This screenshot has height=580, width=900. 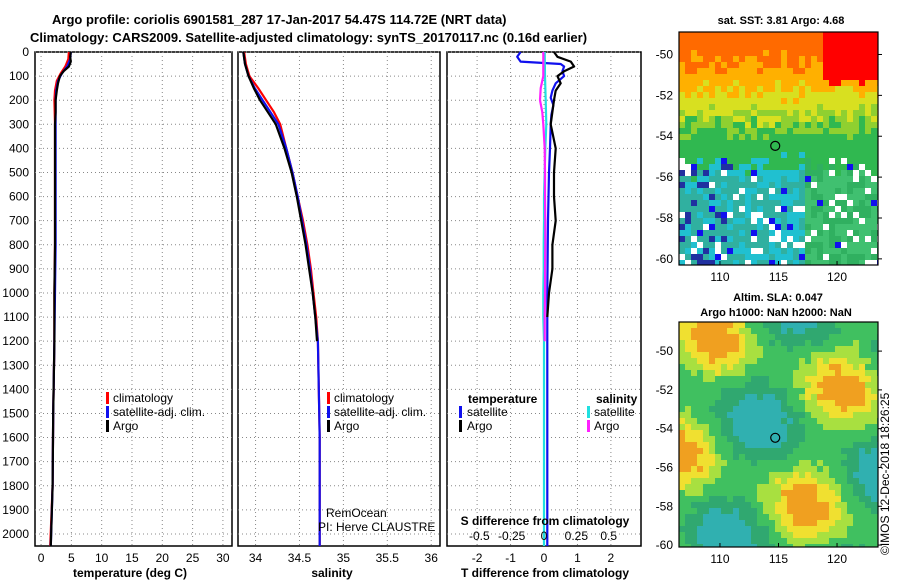 I want to click on map-x-tick-label: 115, so click(x=778, y=277).